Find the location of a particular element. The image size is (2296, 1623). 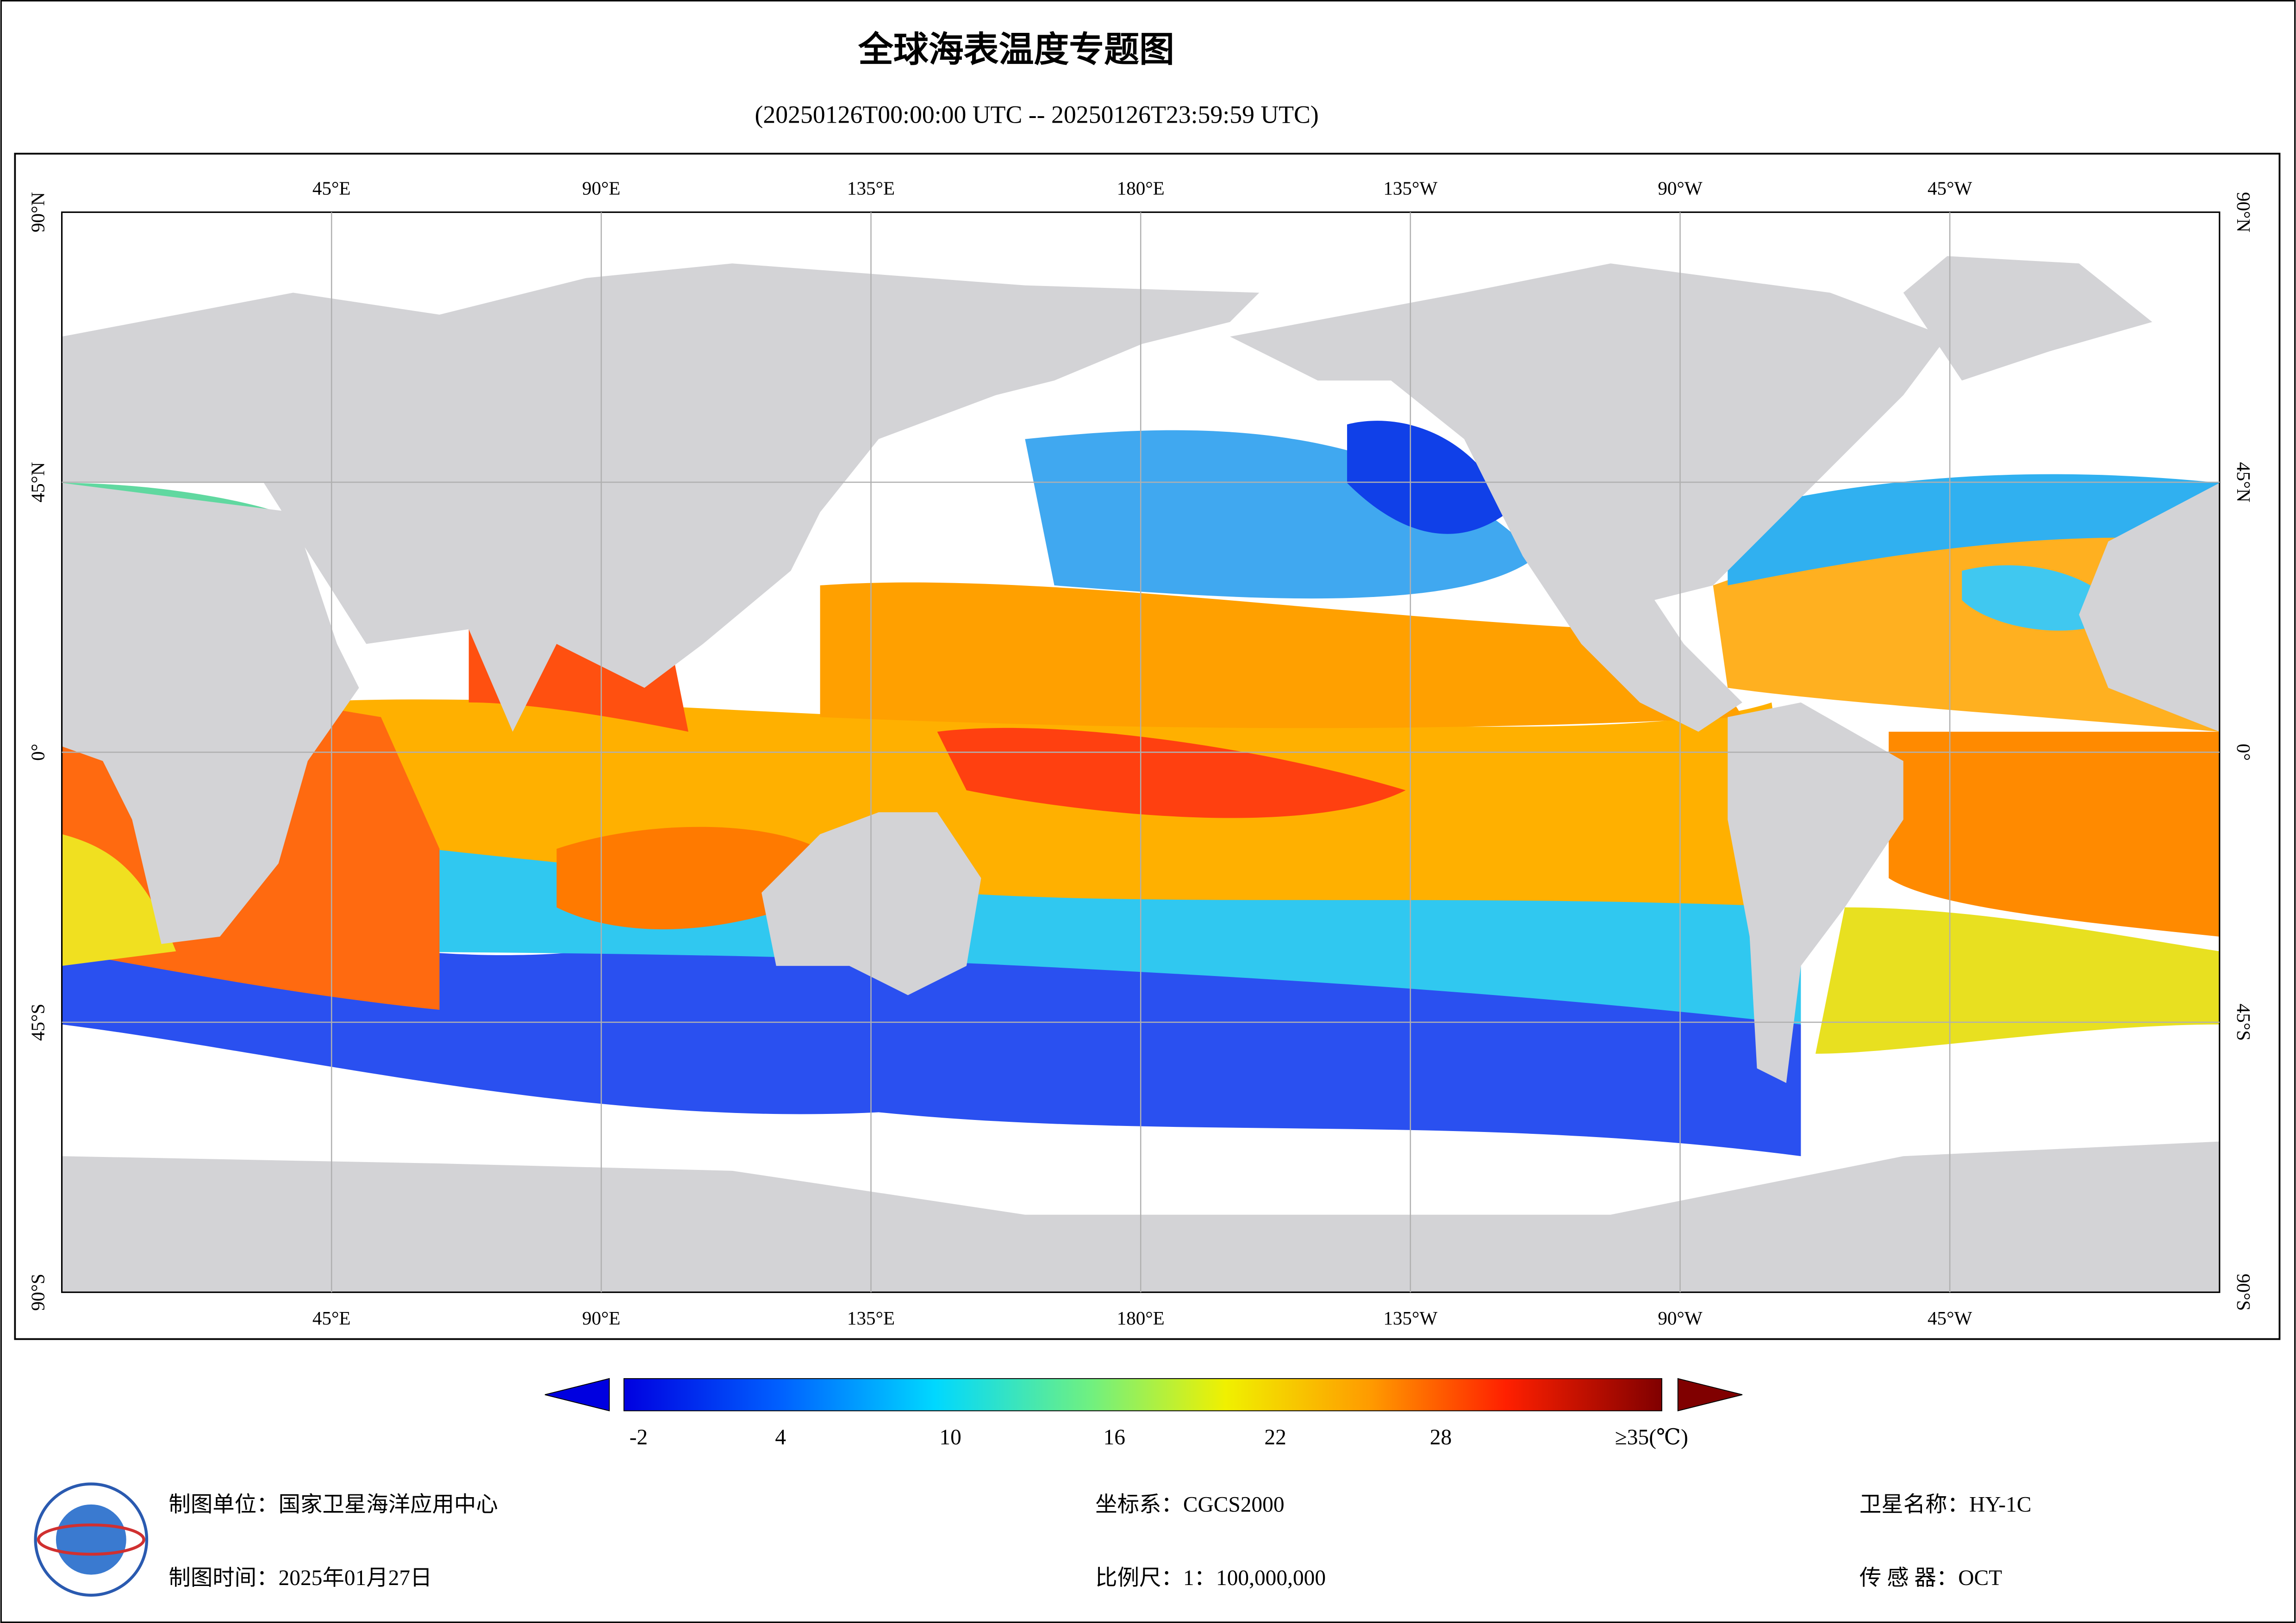

lon-label-bottom: 135°E is located at coordinates (871, 1318).